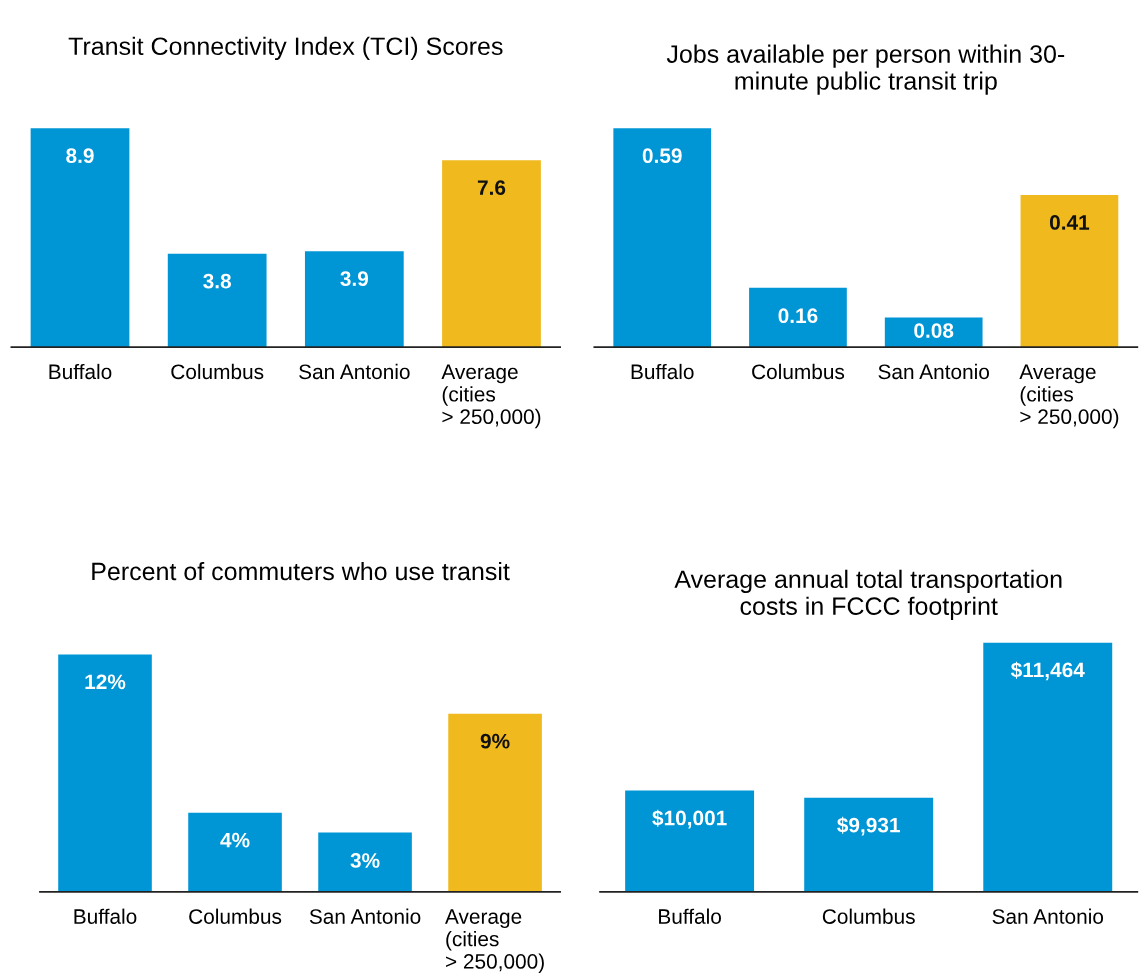 This screenshot has width=1143, height=978. What do you see at coordinates (301, 571) in the screenshot?
I see `chart-title: Percent of commuters who use transit` at bounding box center [301, 571].